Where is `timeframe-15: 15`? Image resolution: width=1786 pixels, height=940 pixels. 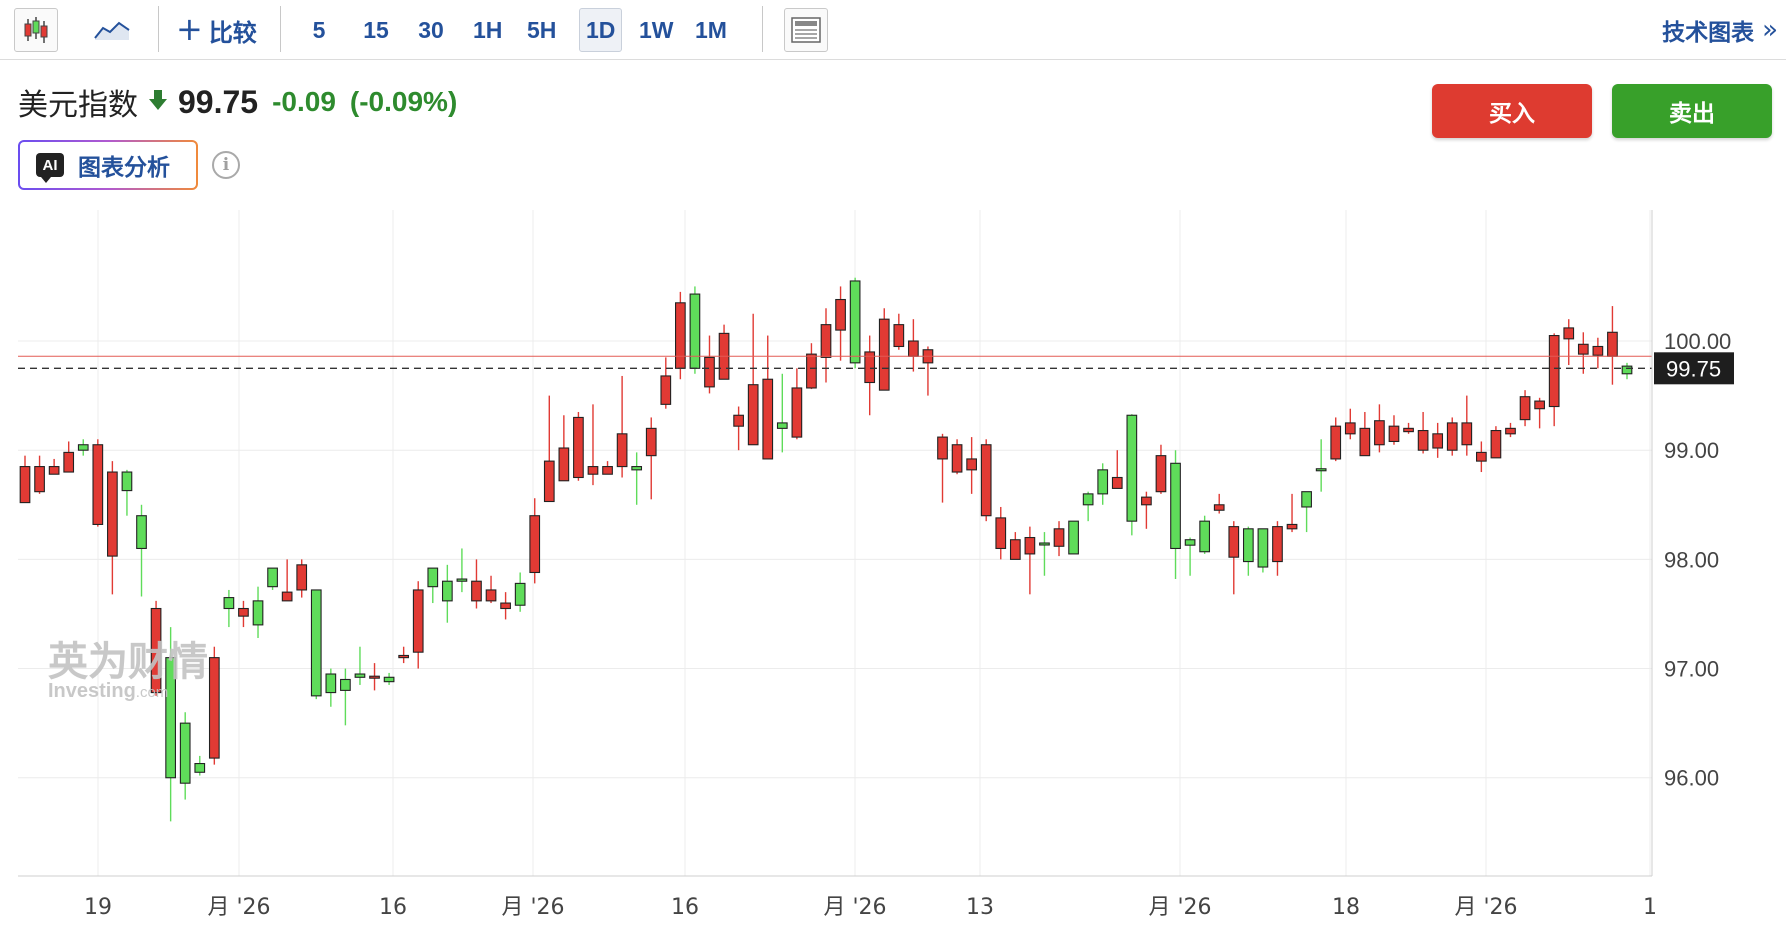
timeframe-15: 15 is located at coordinates (376, 29).